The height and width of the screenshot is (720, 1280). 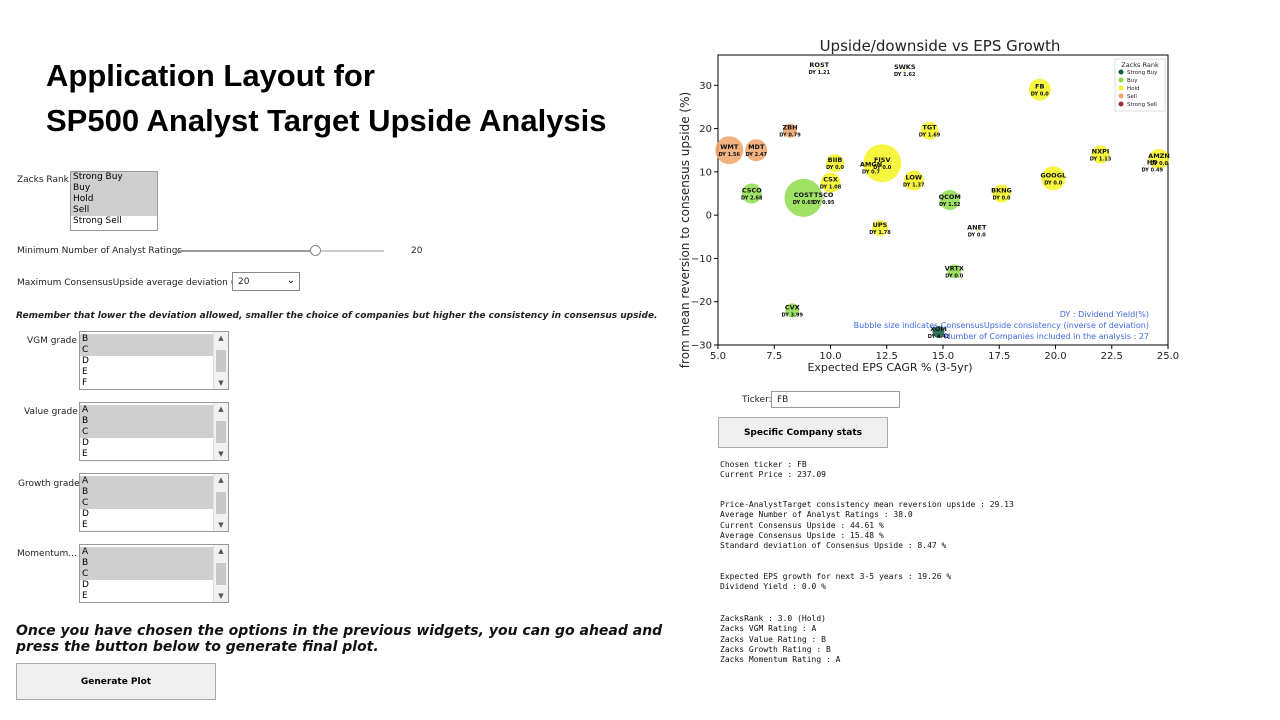 What do you see at coordinates (752, 199) in the screenshot?
I see `data-point-dy-label: DY 2.68` at bounding box center [752, 199].